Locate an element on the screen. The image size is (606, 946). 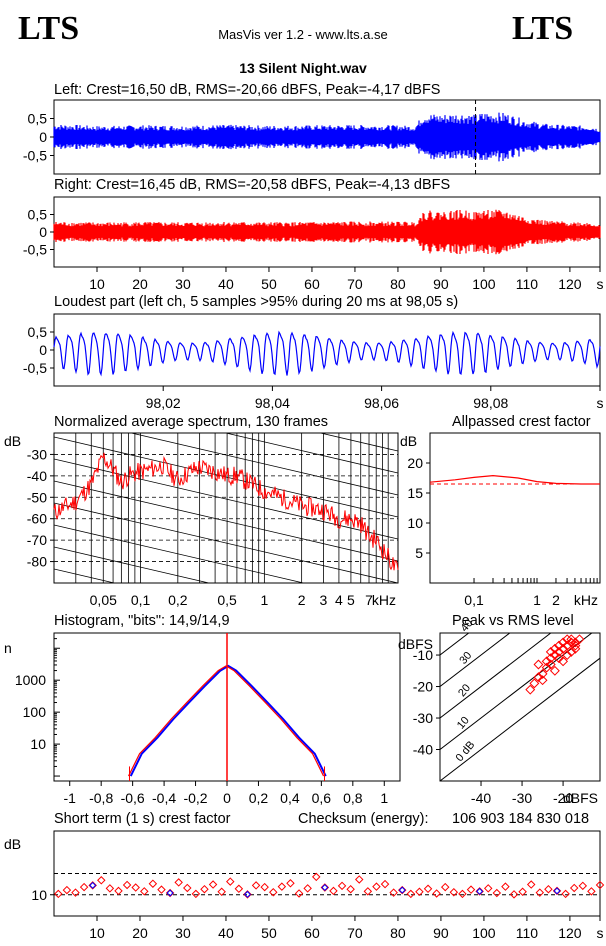
histogram-xtick-label: -0,4 is located at coordinates (164, 798).